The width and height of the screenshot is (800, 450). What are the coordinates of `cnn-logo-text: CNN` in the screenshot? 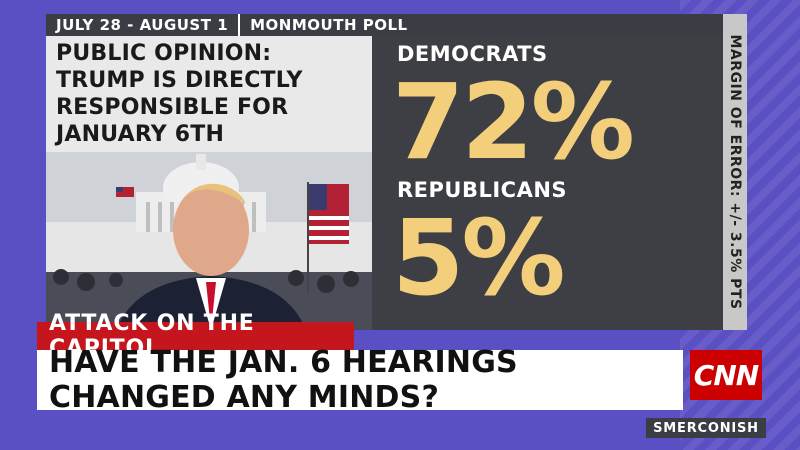 It's located at (726, 375).